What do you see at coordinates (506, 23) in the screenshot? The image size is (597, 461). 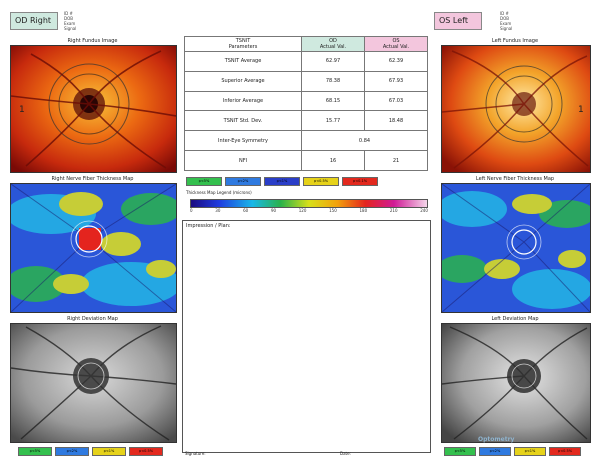 I see `left-meta-exam: Exam` at bounding box center [506, 23].